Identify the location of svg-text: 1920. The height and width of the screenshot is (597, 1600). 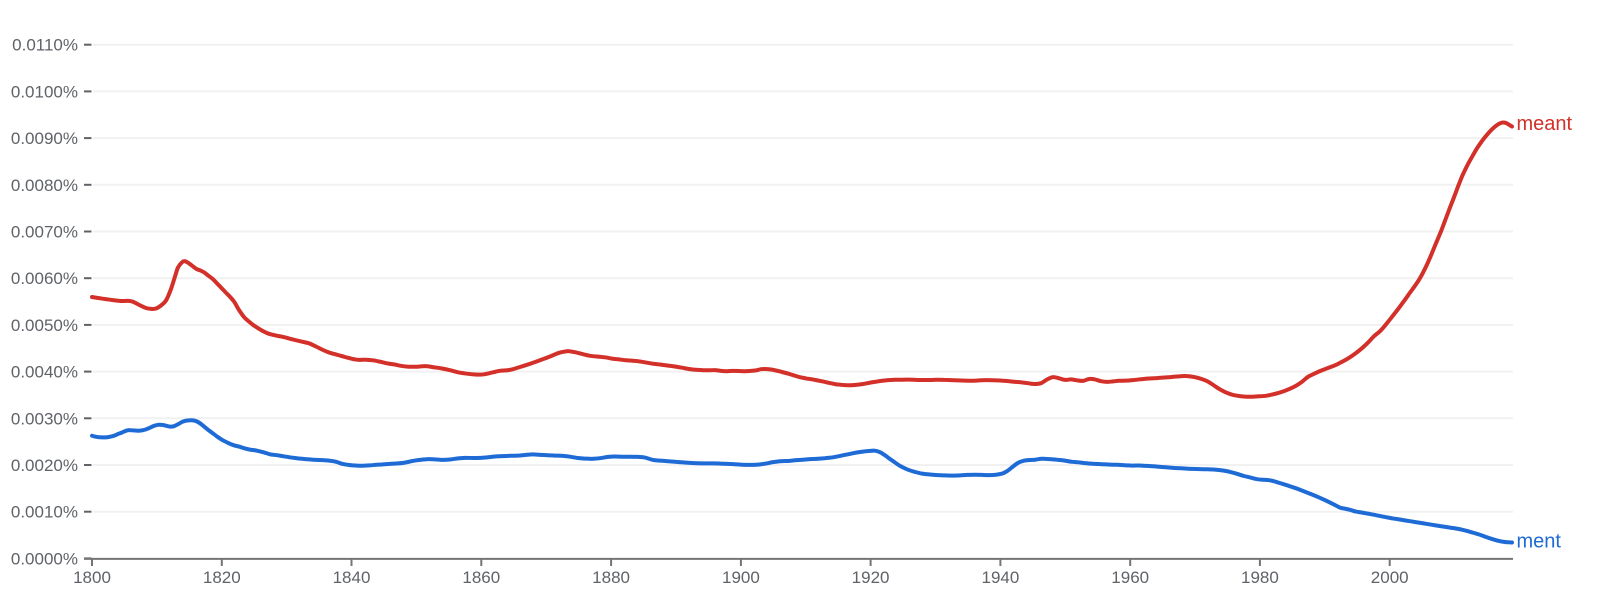
(871, 577).